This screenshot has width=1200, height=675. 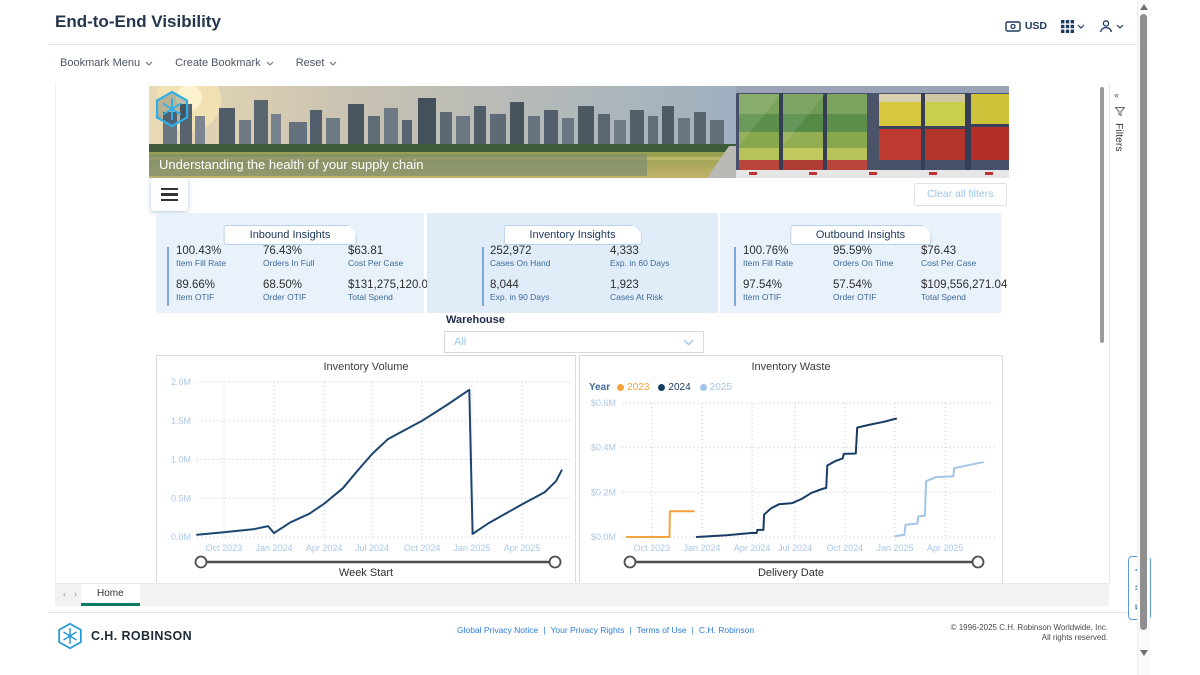 I want to click on series-line-inventory-volume, so click(x=379, y=462).